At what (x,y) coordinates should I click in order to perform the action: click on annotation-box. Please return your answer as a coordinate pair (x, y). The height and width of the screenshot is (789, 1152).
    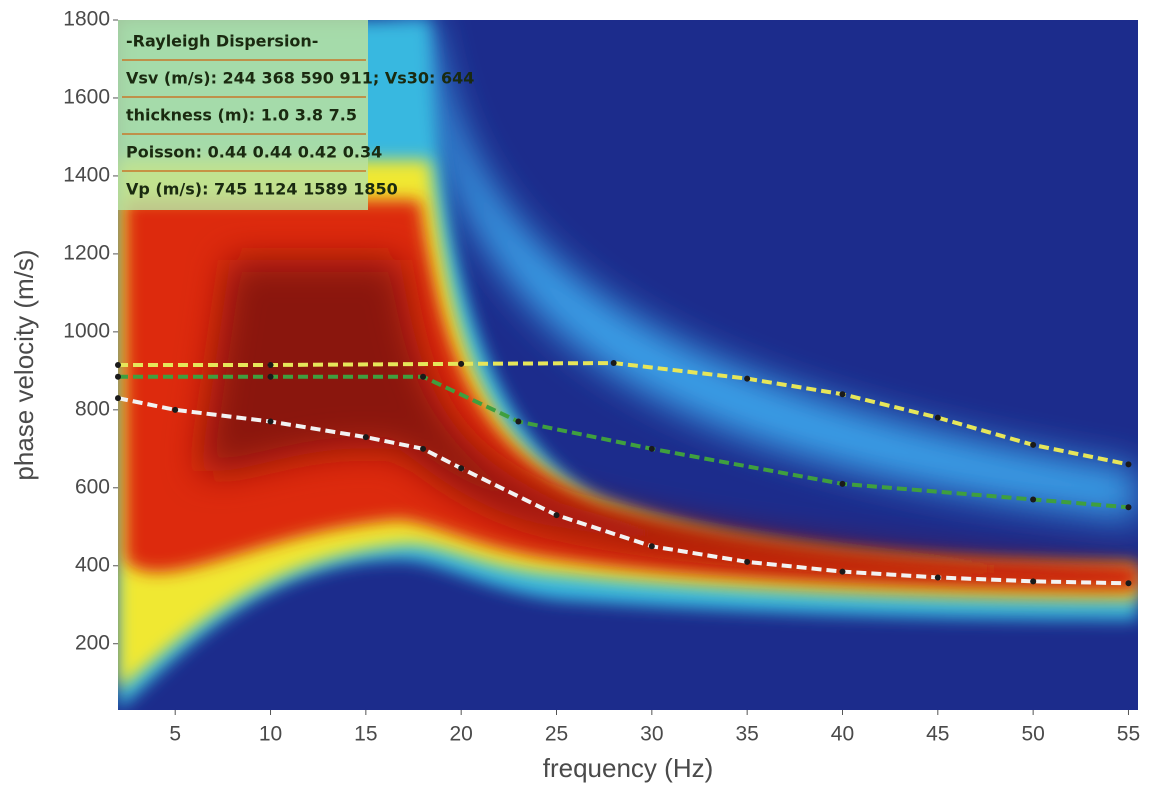
    Looking at the image, I should click on (243, 115).